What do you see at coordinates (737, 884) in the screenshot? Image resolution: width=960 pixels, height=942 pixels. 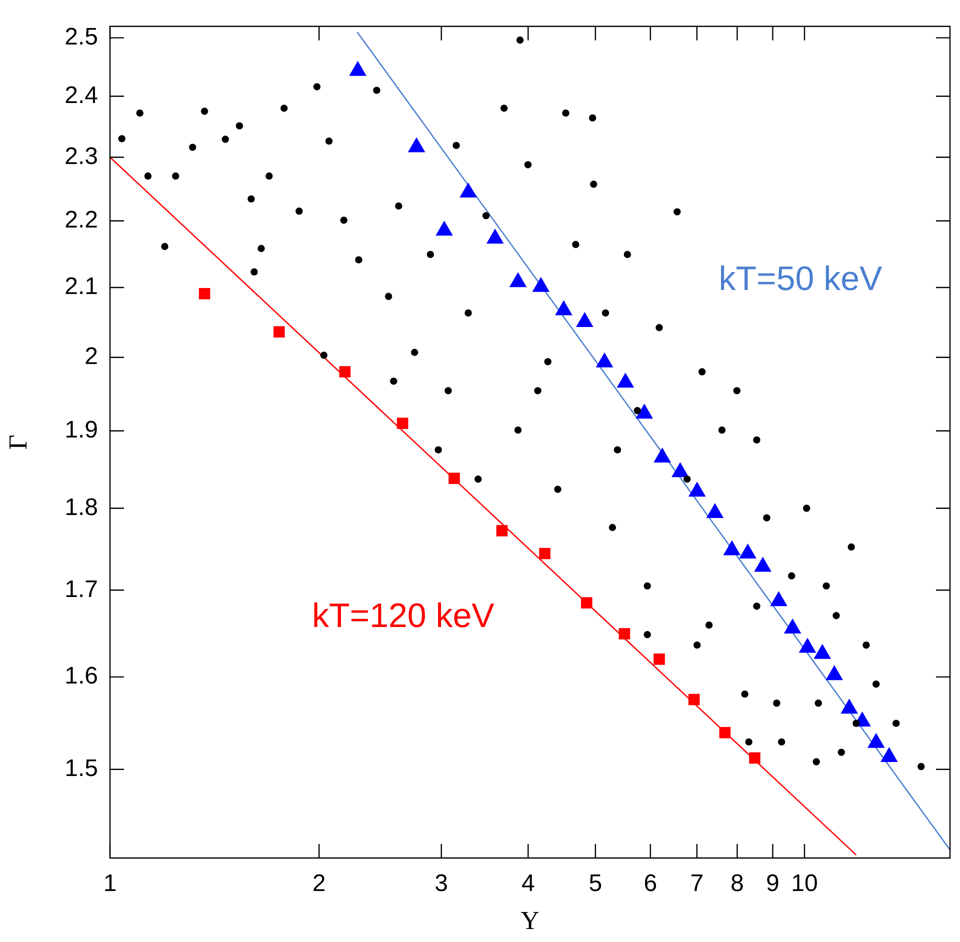 I see `x-tick-label: 8` at bounding box center [737, 884].